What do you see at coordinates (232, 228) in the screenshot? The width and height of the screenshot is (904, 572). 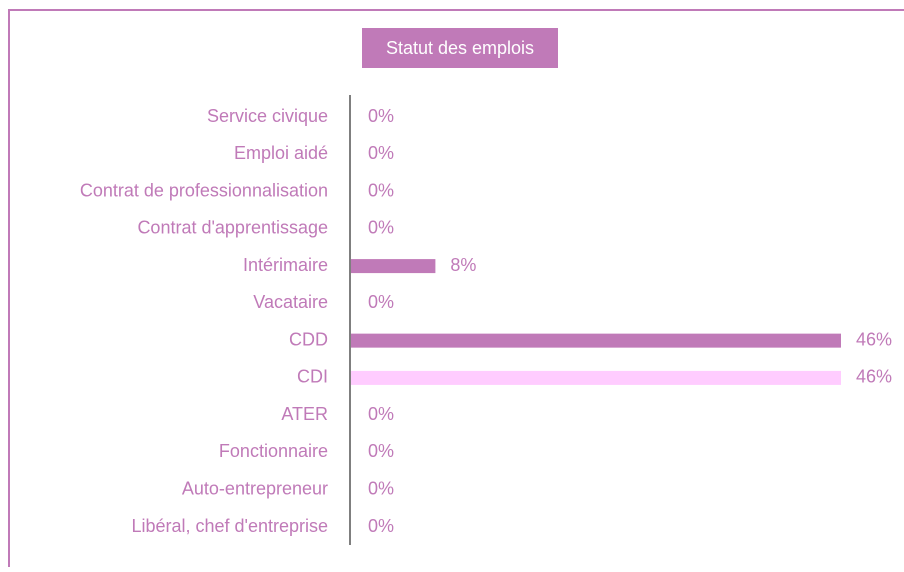 I see `category-label: Contrat d'apprentissage` at bounding box center [232, 228].